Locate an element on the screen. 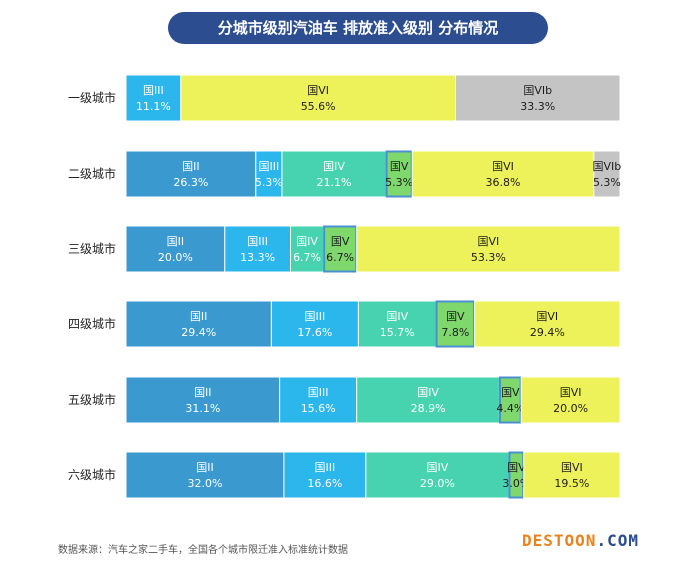 The height and width of the screenshot is (563, 692). data-label-value: 33.3% is located at coordinates (537, 106).